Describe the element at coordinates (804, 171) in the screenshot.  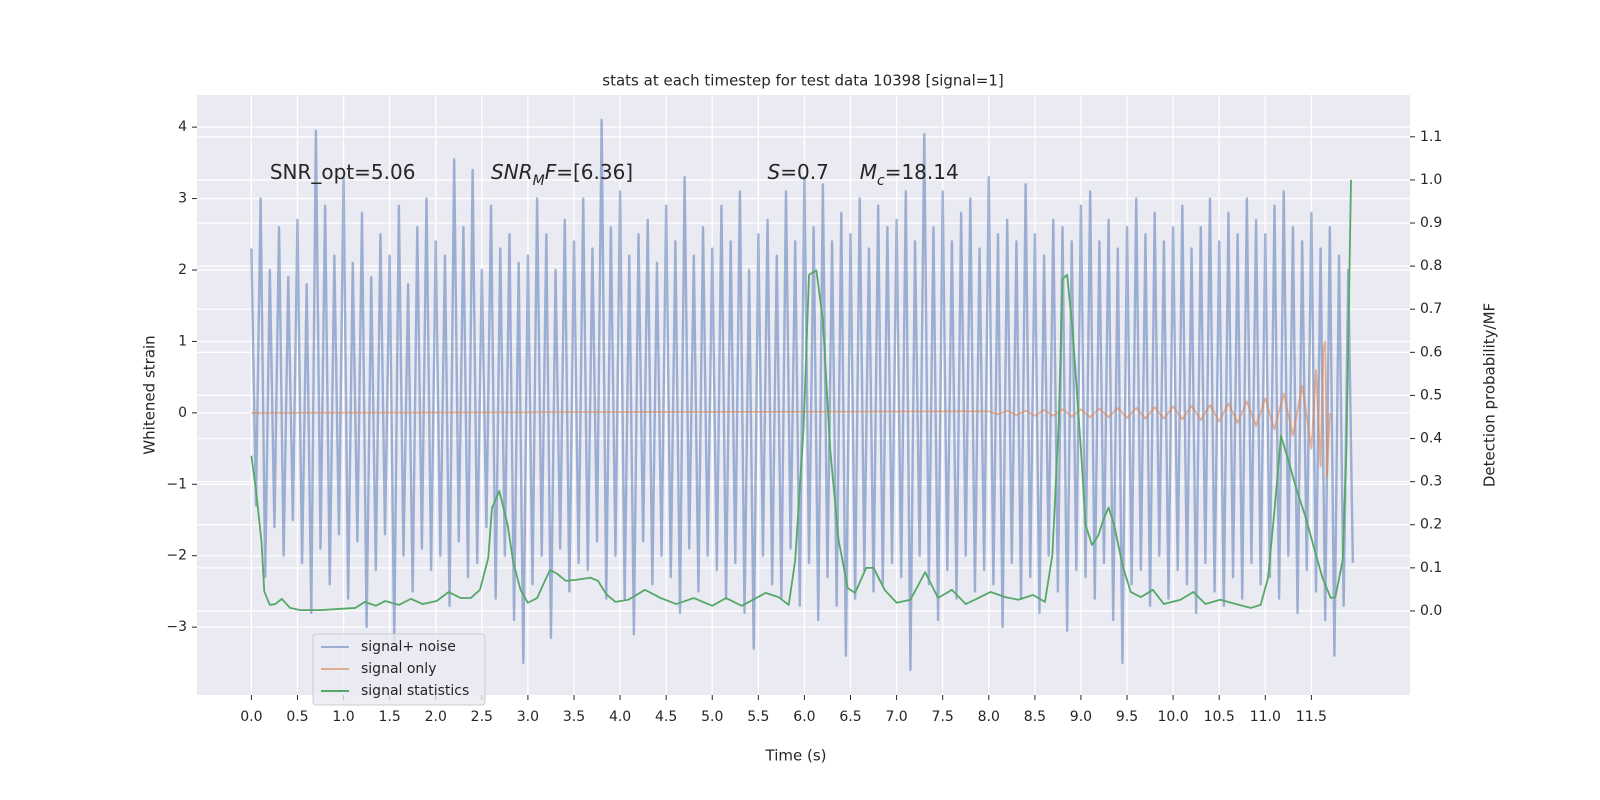
I see `annotation-part: =0.7` at that location.